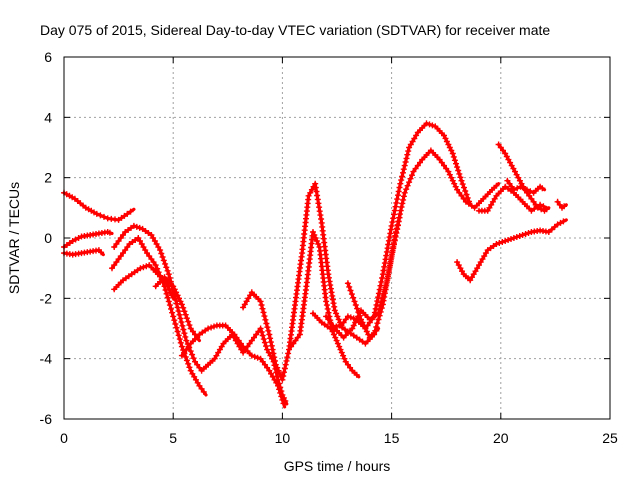 The height and width of the screenshot is (480, 640). Describe the element at coordinates (337, 466) in the screenshot. I see `x-axis-label: GPS time / hours` at that location.